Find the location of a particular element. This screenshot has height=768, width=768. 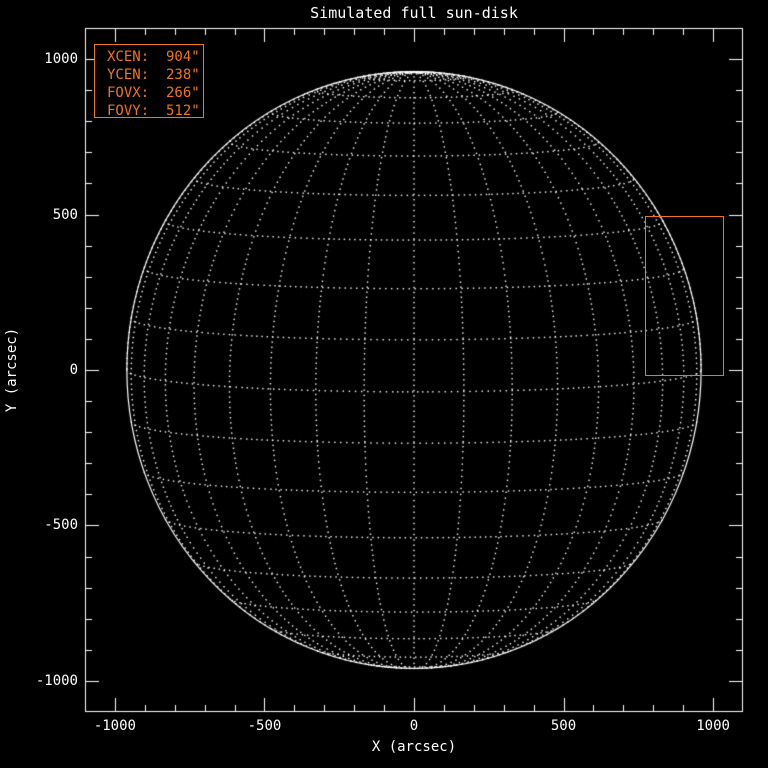

x-axis-label: X (arcsec) is located at coordinates (414, 747).